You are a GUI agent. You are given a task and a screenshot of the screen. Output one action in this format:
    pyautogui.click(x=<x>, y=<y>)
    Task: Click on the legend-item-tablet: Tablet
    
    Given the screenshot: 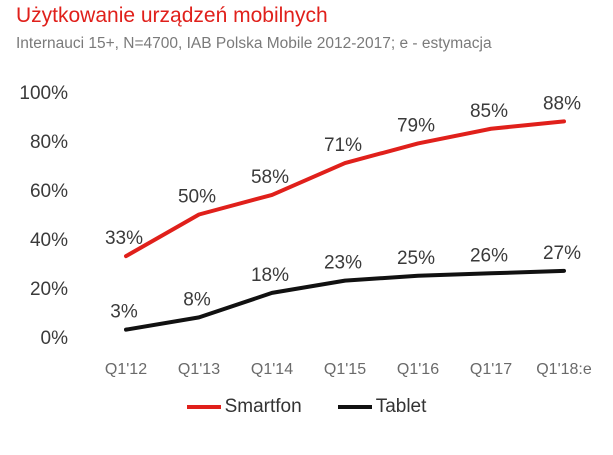 What is the action you would take?
    pyautogui.click(x=382, y=407)
    